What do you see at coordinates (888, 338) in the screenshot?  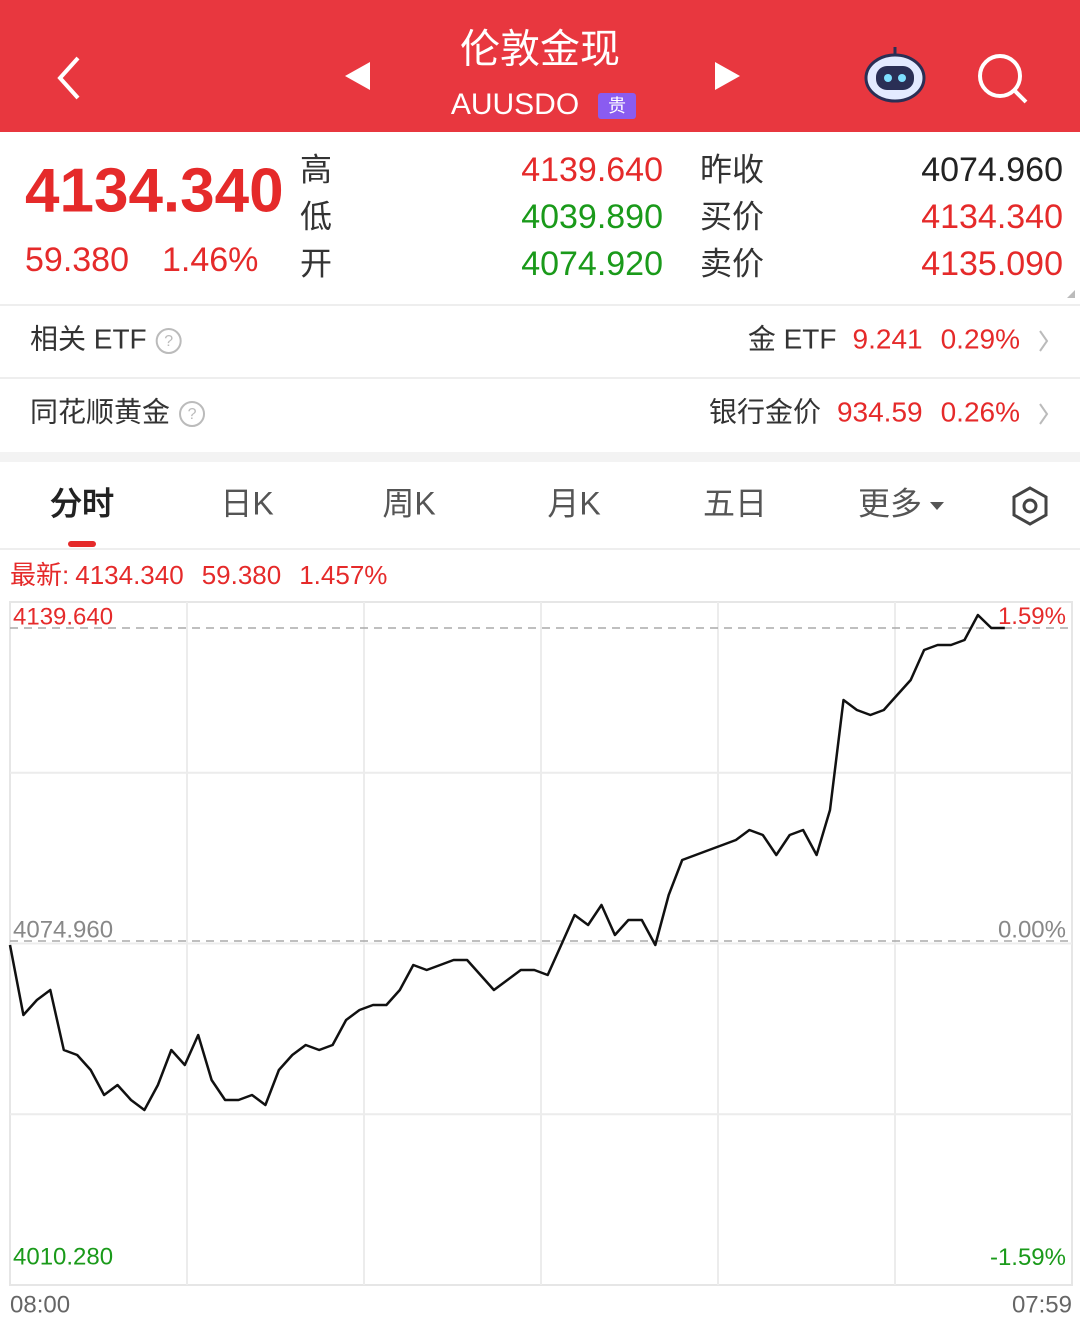 I see `row-value: 9.241` at bounding box center [888, 338].